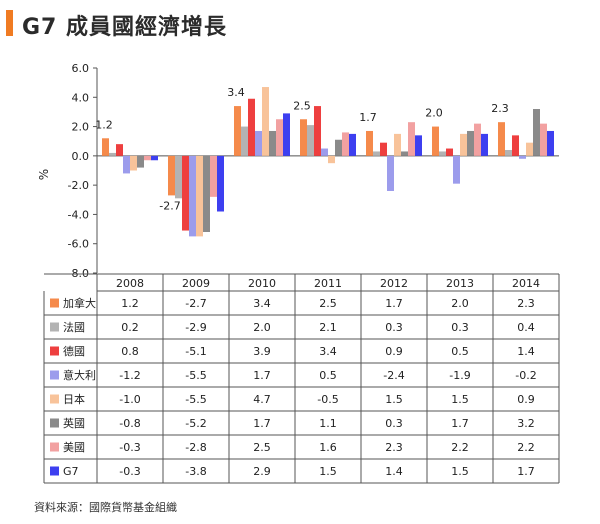  I want to click on table-cell: -0.5, so click(327, 399).